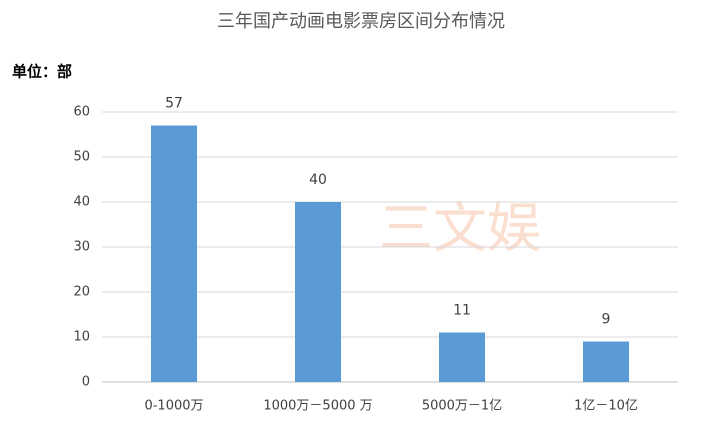  Describe the element at coordinates (318, 180) in the screenshot. I see `data-label: 40` at that location.